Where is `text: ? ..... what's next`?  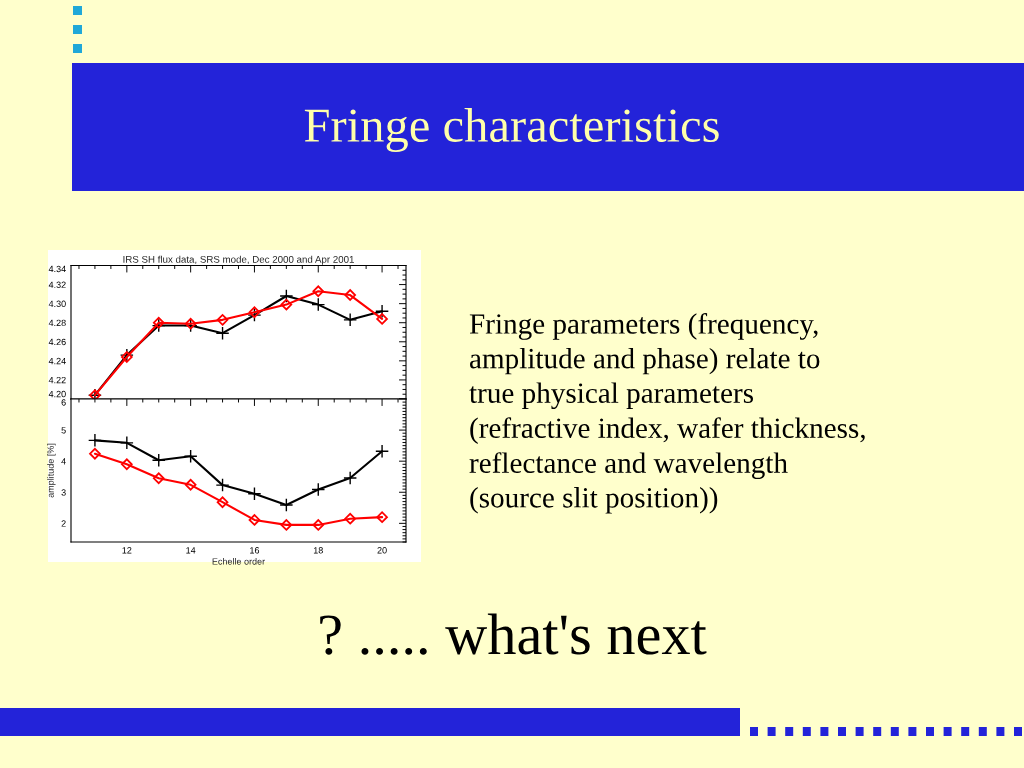 text: ? ..... what's next is located at coordinates (513, 634).